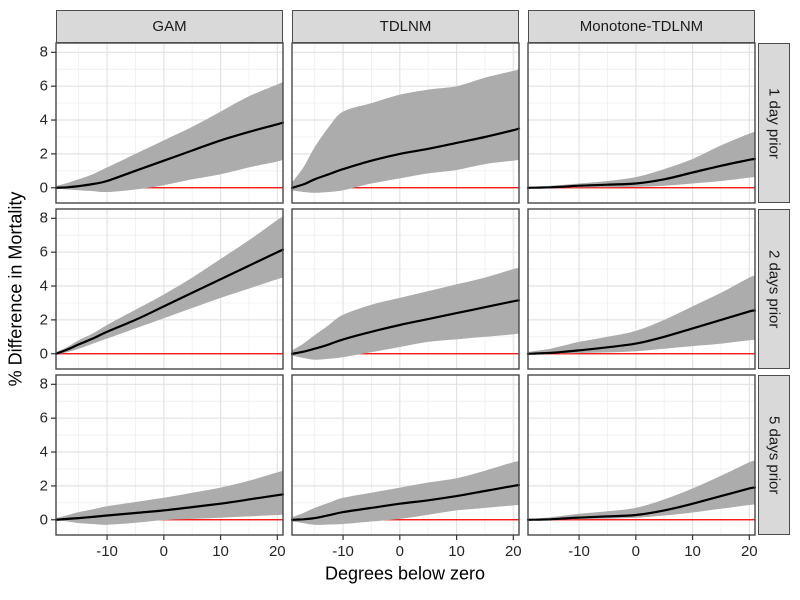  Describe the element at coordinates (641, 123) in the screenshot. I see `panel-monotone-tdlnm-1-day-prior` at that location.